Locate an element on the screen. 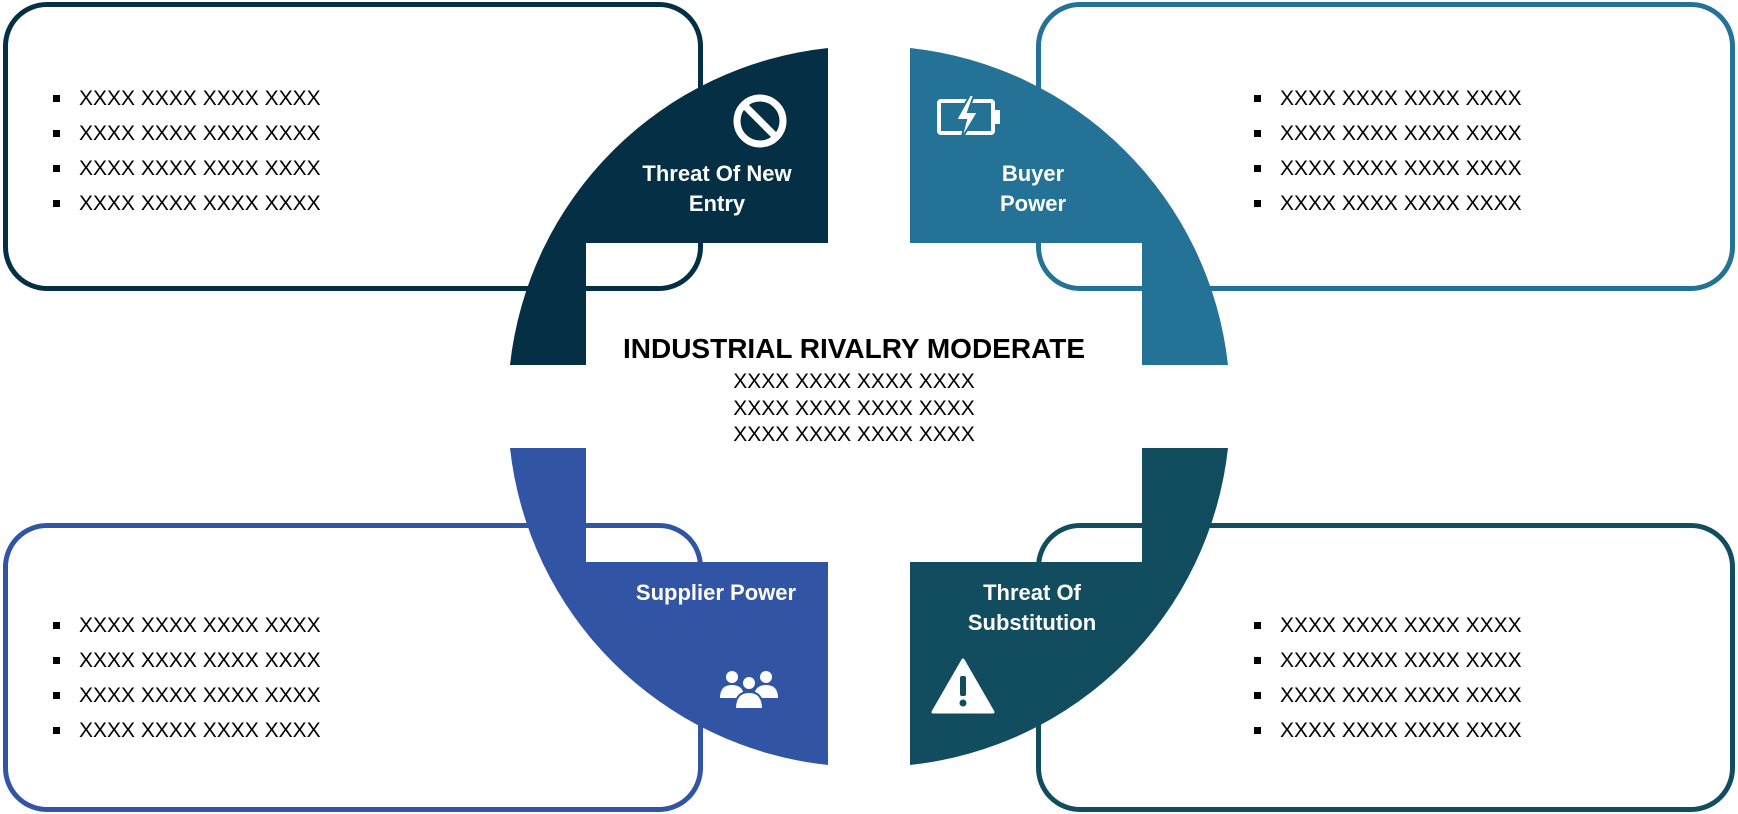 The image size is (1738, 814). label-line: Supplier Power is located at coordinates (716, 592).